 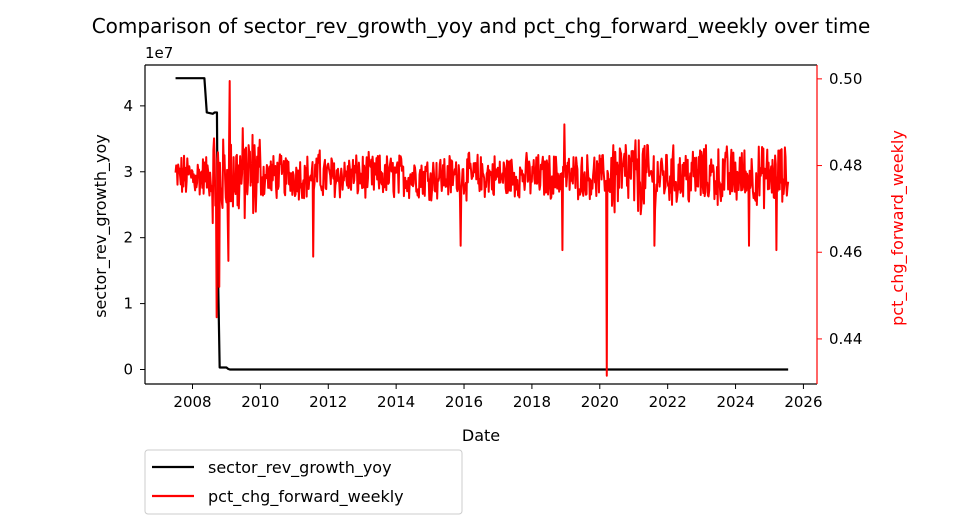 What do you see at coordinates (159, 53) in the screenshot?
I see `left-axis-offset-text: 1e7` at bounding box center [159, 53].